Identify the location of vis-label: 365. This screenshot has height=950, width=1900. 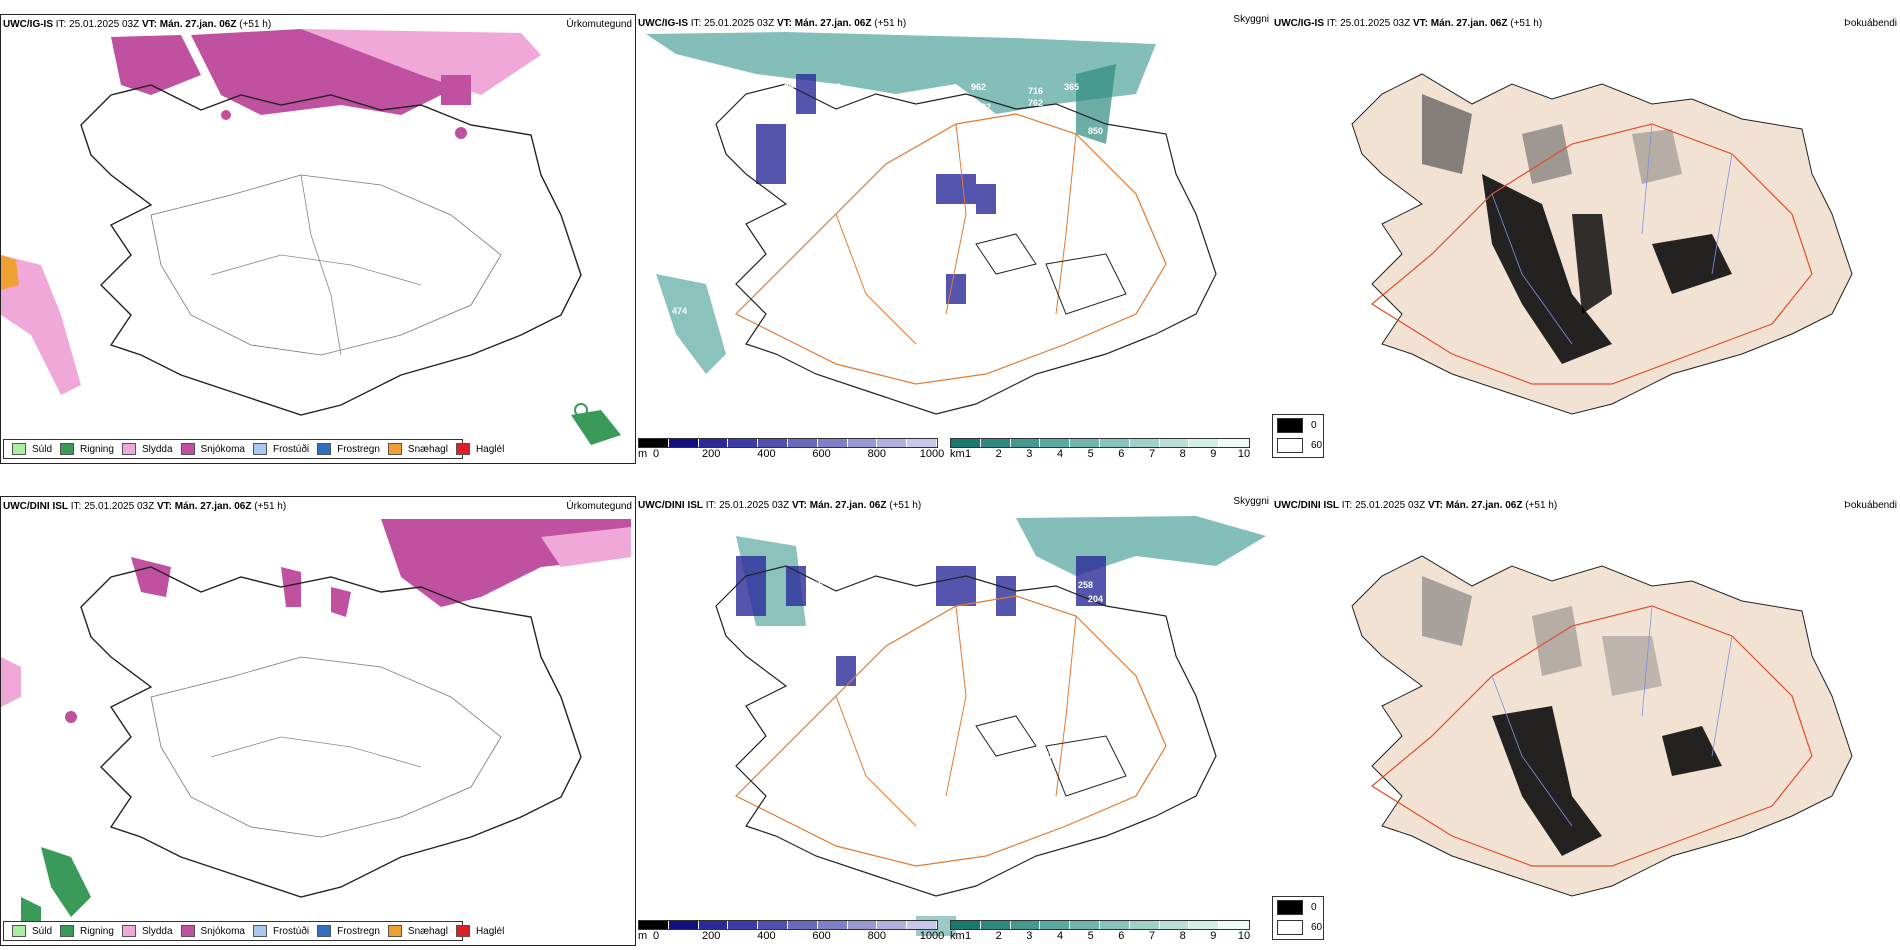
(1071, 87).